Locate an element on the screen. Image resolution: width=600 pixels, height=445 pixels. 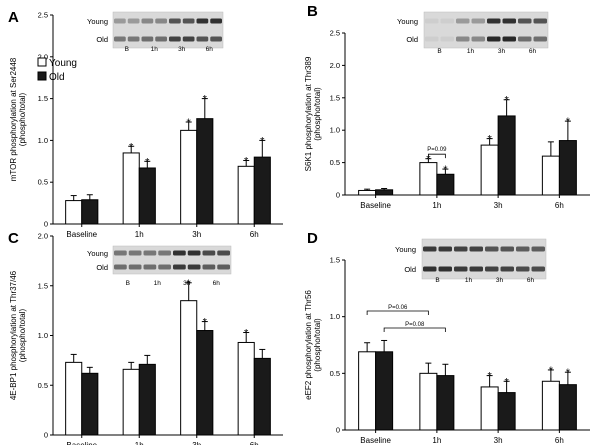
blot-row-label: Old is located at coordinates (410, 269).